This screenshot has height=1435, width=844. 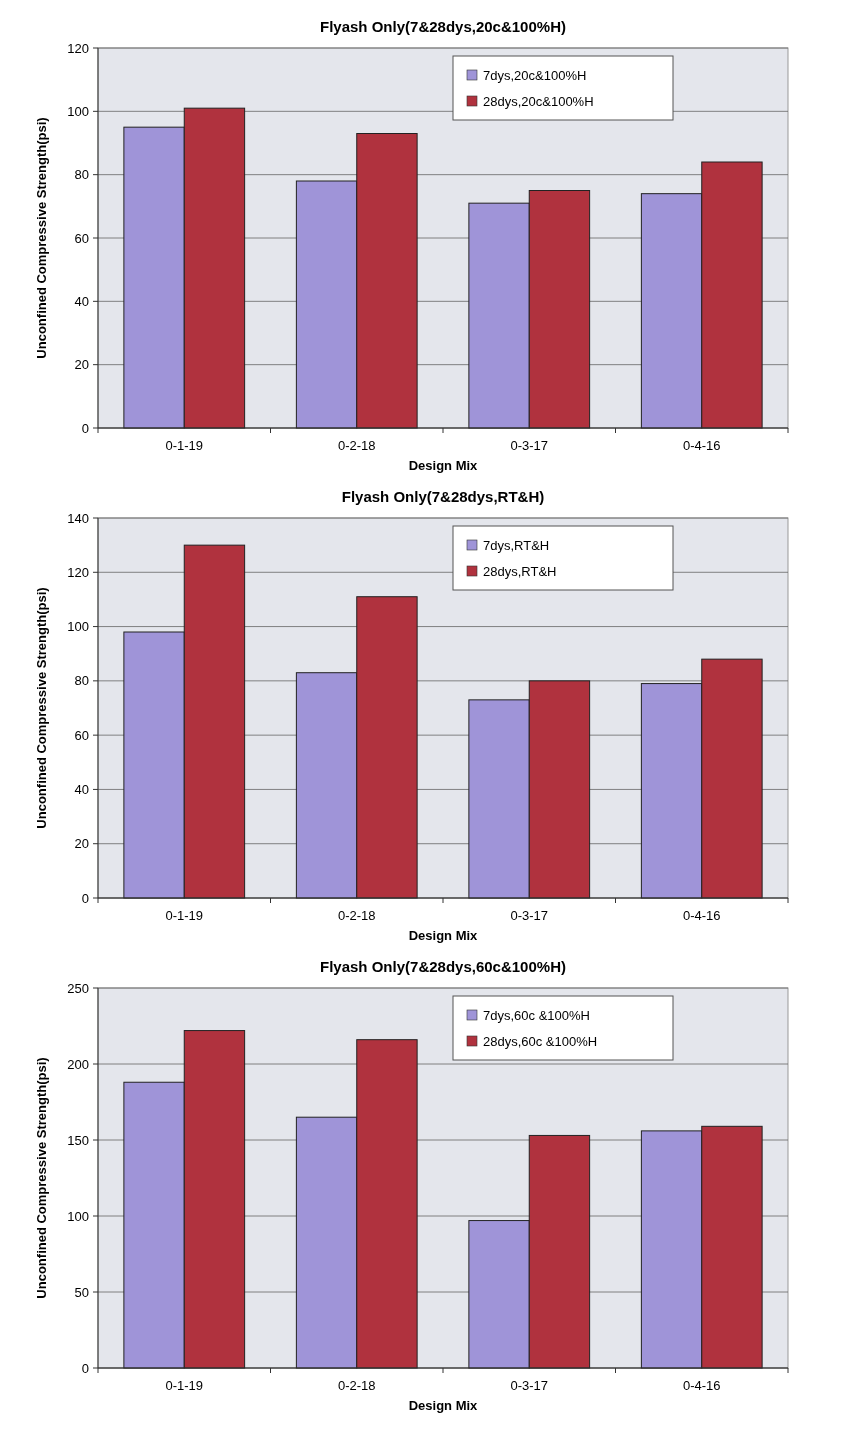 I want to click on legend-label: 28dys,RT&H, so click(x=520, y=571).